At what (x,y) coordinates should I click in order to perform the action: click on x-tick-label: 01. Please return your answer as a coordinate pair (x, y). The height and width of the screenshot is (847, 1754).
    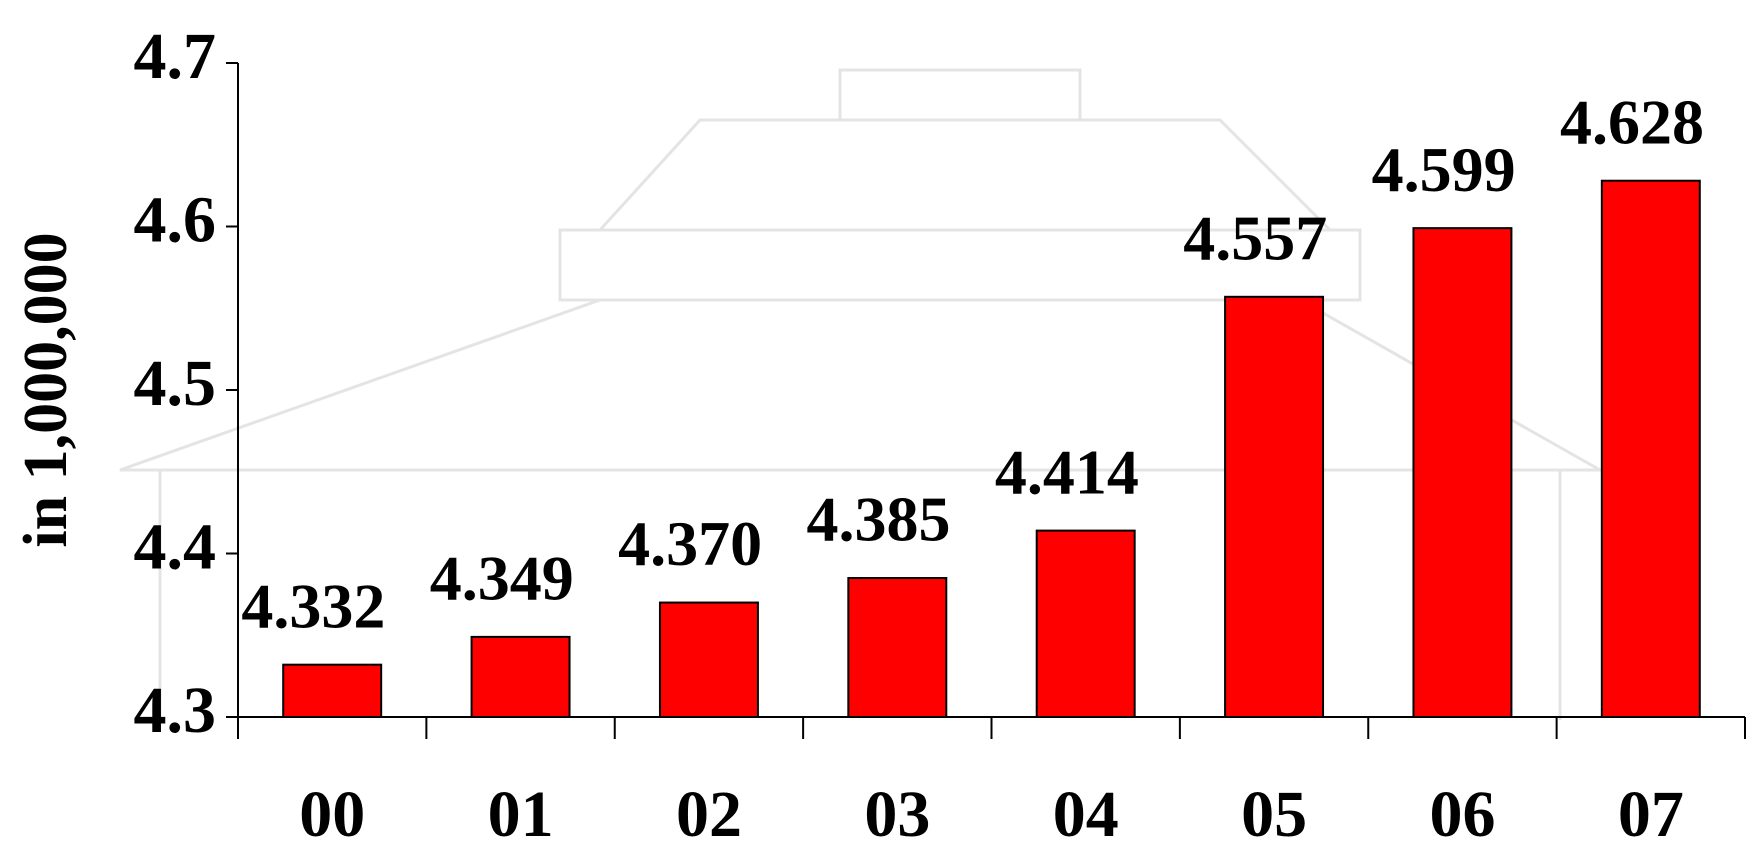
    Looking at the image, I should click on (521, 812).